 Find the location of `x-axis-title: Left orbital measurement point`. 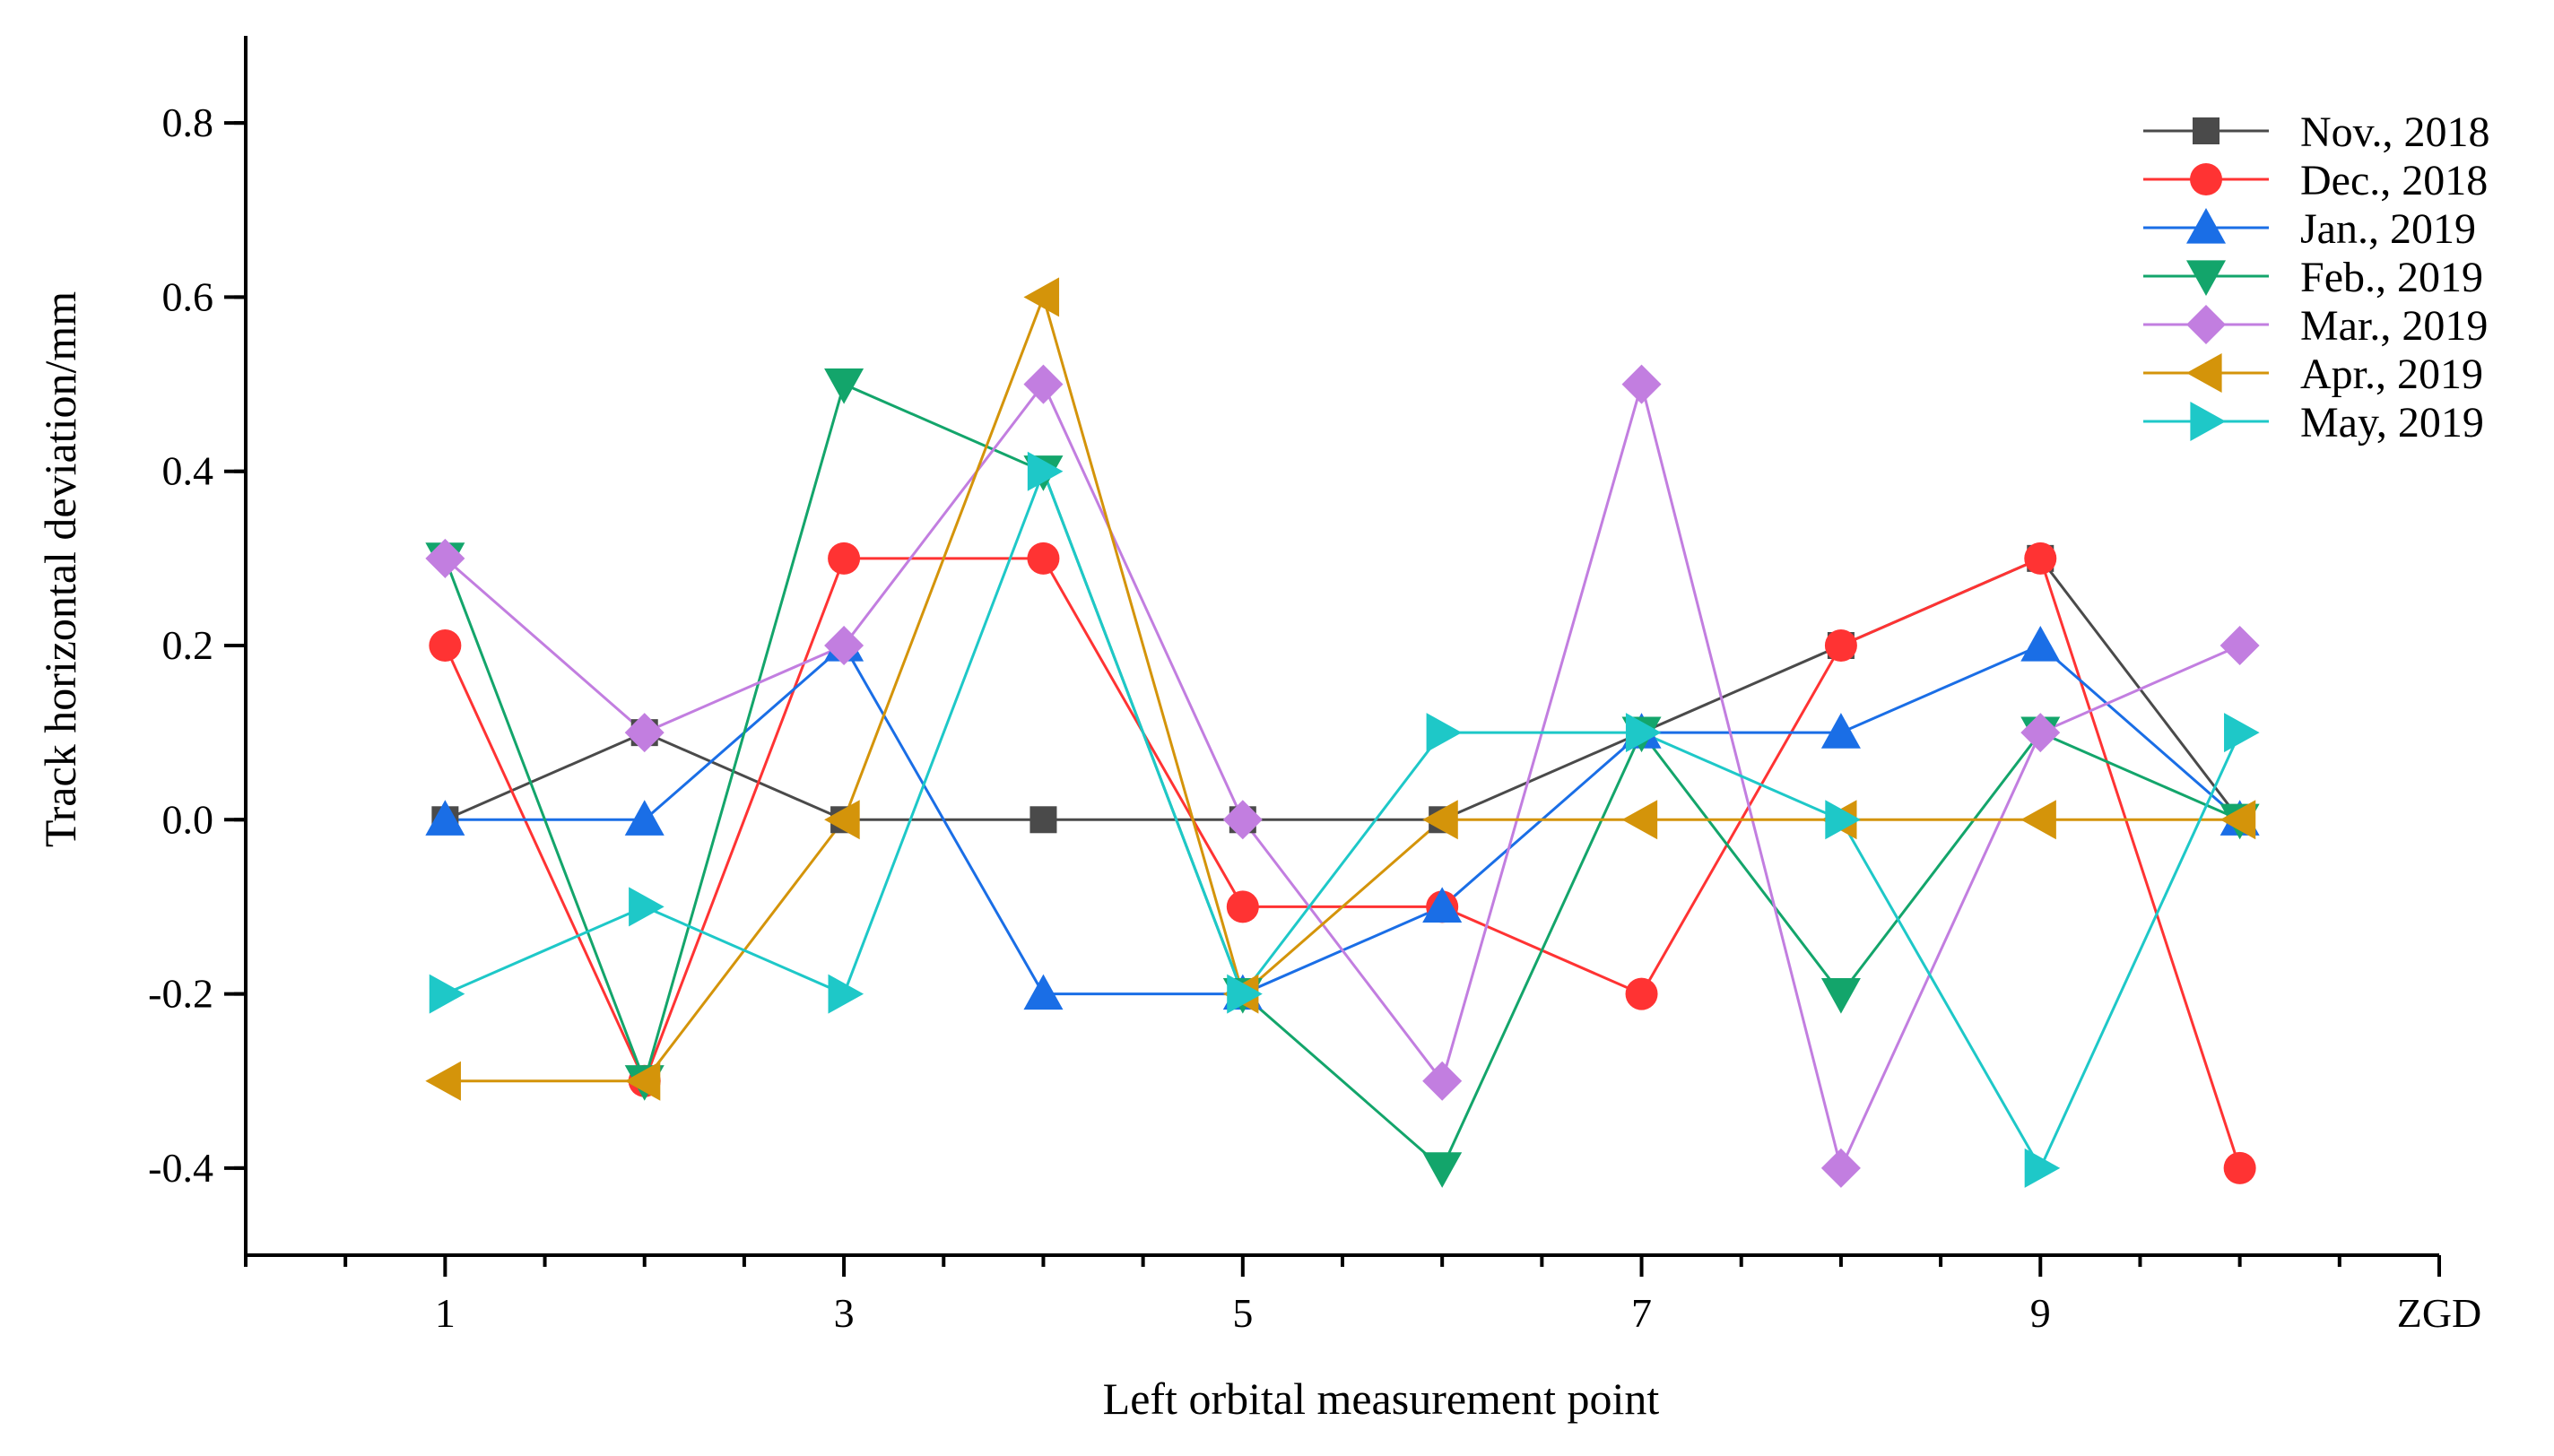

x-axis-title: Left orbital measurement point is located at coordinates (1381, 1399).